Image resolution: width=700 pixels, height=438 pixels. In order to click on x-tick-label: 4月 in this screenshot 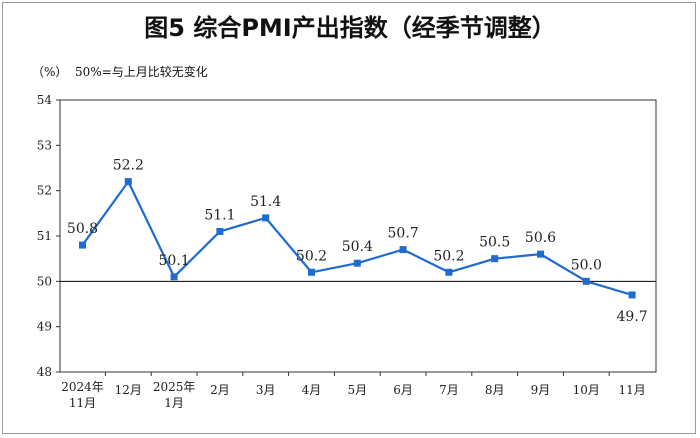, I will do `click(312, 390)`.